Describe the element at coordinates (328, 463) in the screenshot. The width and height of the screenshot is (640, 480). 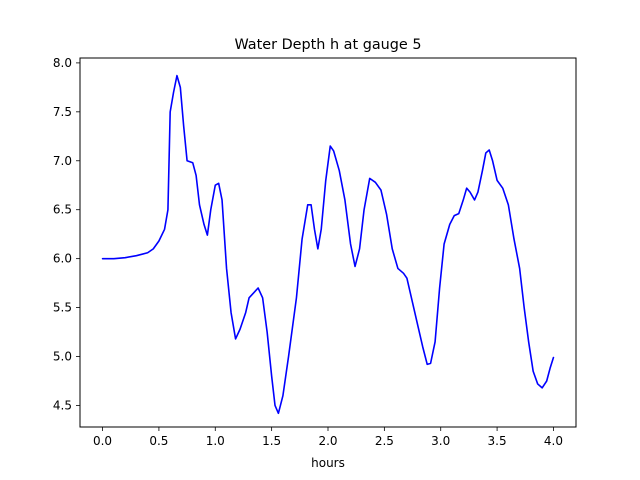
I see `x-axis-label: hours` at that location.